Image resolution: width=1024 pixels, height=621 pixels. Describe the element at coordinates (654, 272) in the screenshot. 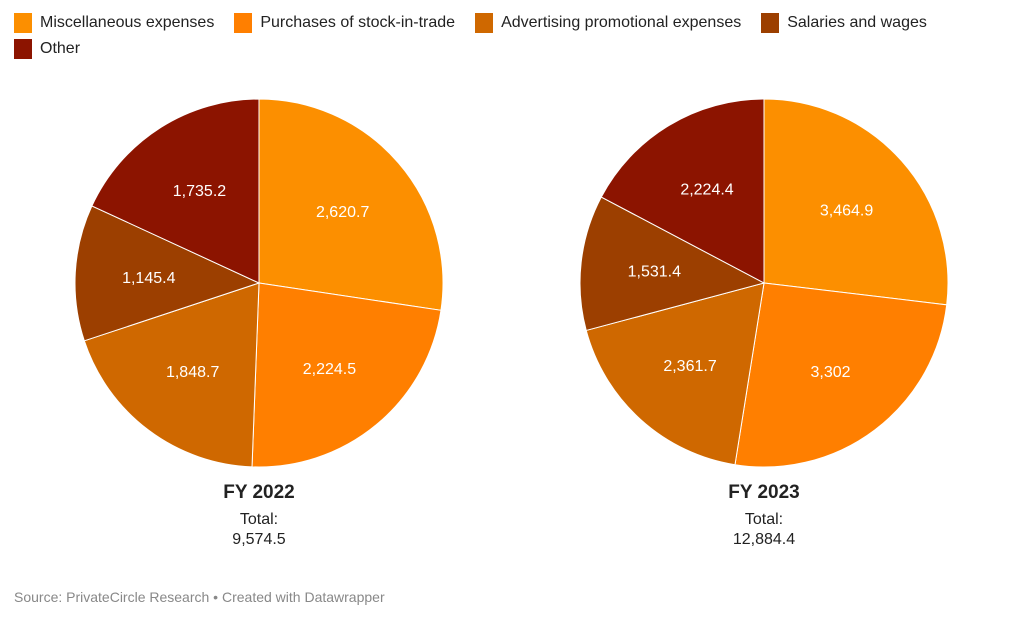

I see `slice-label: 1,531.4` at that location.